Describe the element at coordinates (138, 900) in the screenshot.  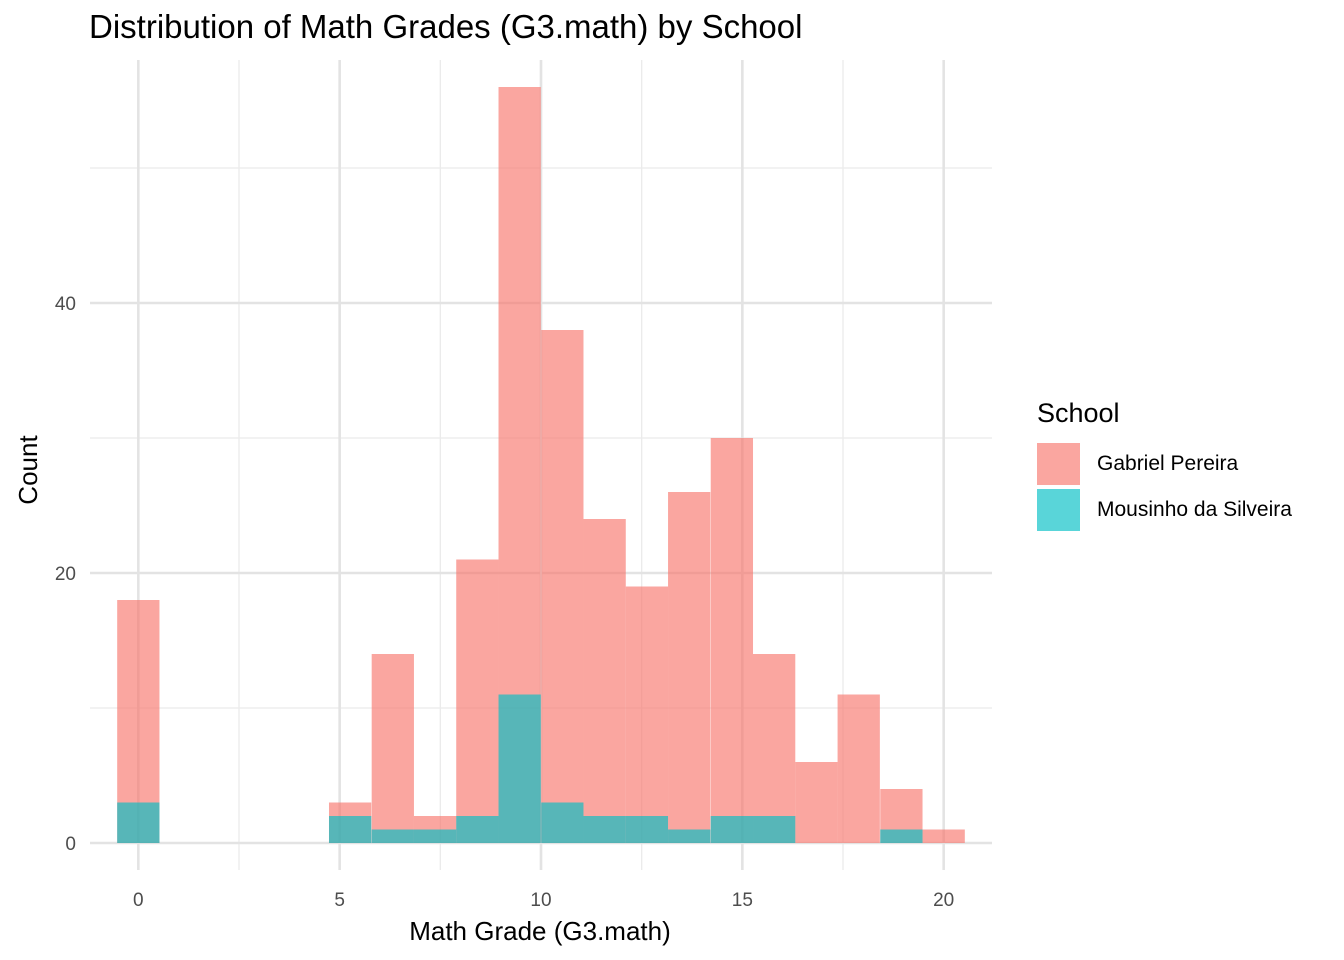
I see `x-tick-label: 0` at that location.